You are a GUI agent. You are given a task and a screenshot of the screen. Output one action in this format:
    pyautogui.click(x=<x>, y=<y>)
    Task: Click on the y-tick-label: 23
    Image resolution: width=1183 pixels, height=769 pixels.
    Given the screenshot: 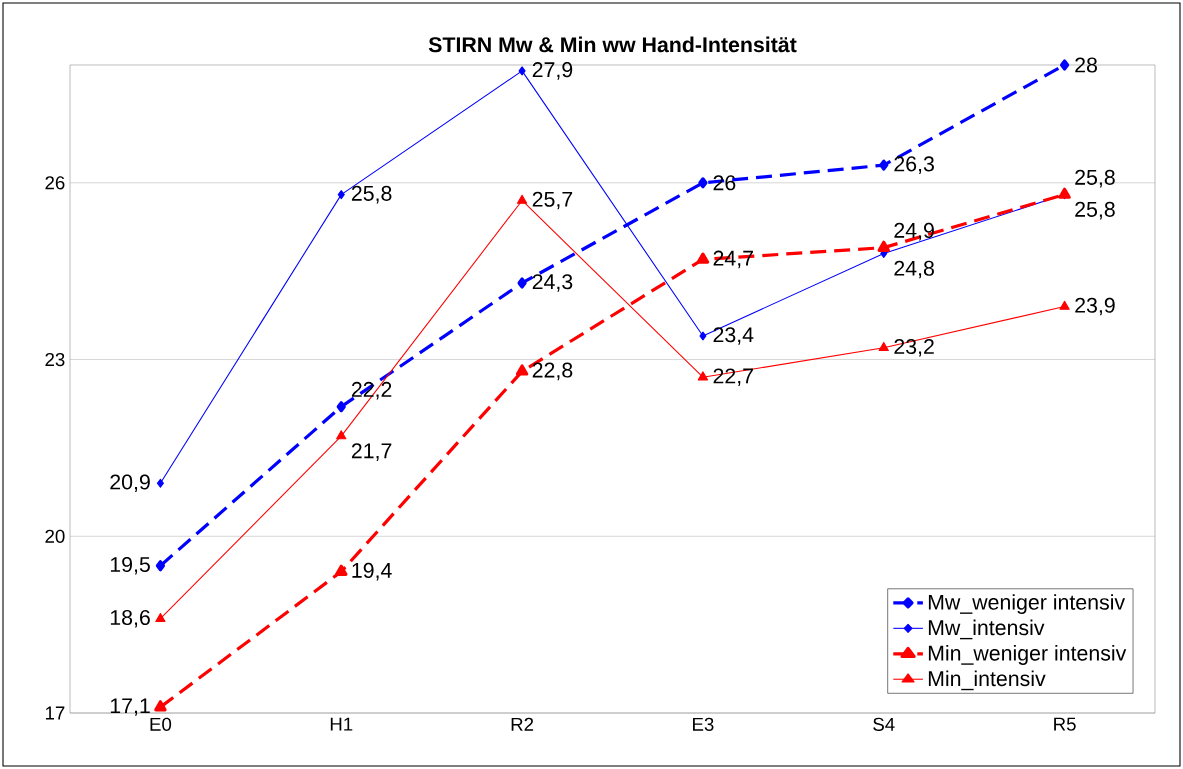 What is the action you would take?
    pyautogui.click(x=55, y=359)
    